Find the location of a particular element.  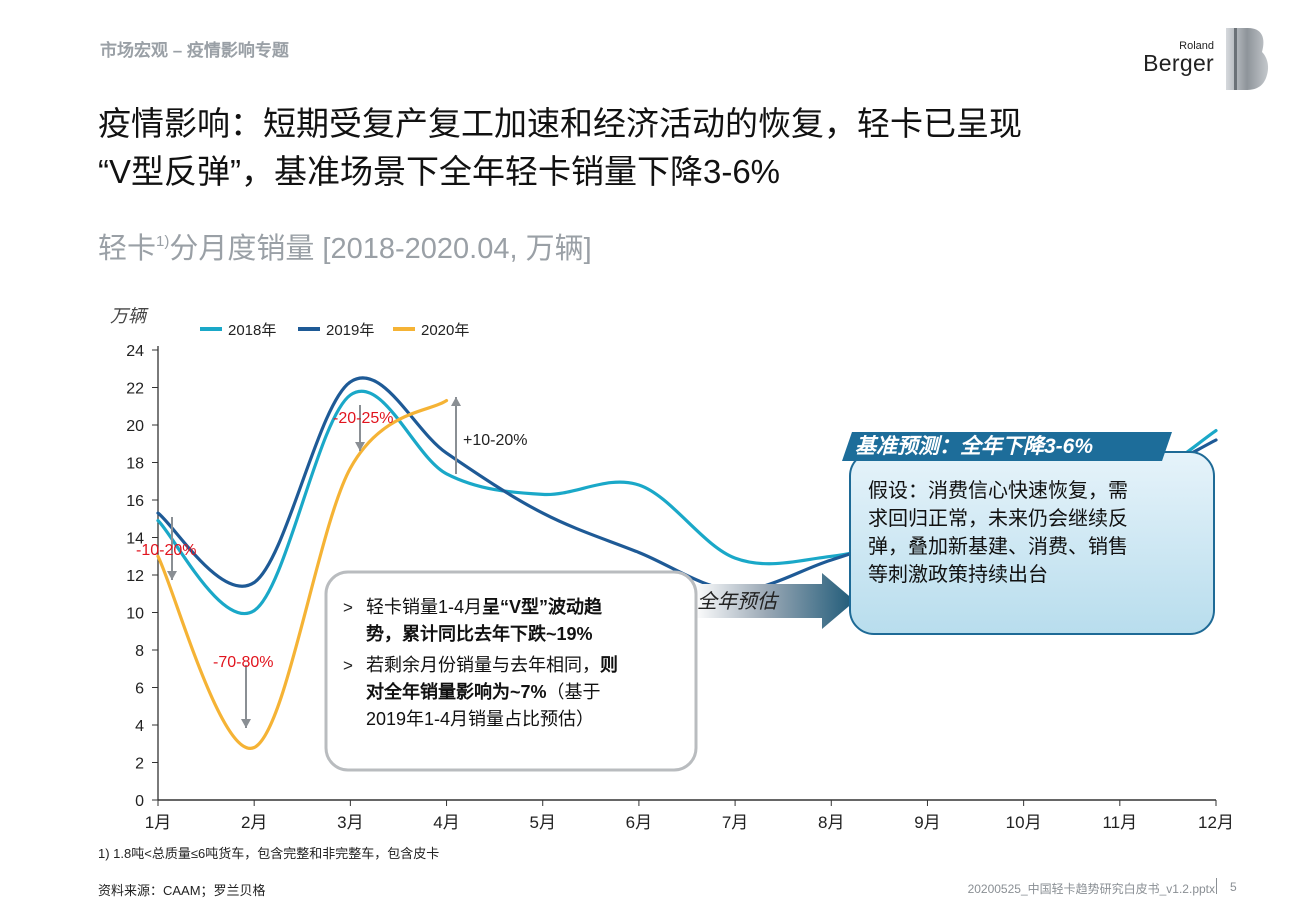

logo-b-mark is located at coordinates (1247, 59).